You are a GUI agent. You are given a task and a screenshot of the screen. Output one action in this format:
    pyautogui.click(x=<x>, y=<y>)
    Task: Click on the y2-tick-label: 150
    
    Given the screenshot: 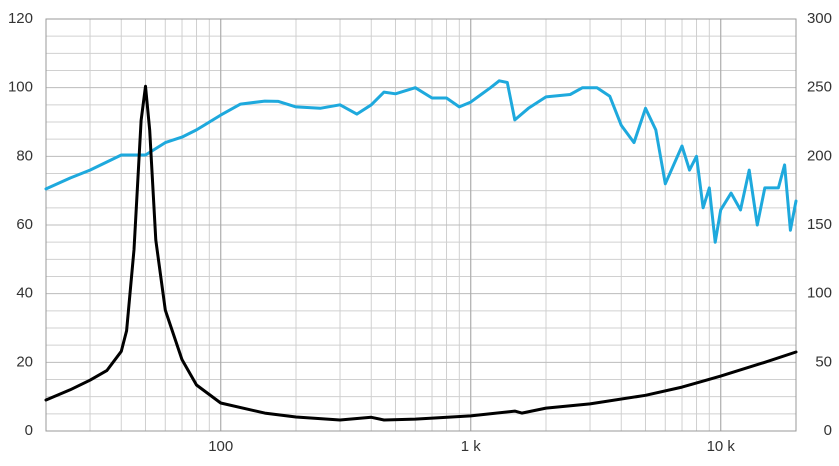 What is the action you would take?
    pyautogui.click(x=819, y=224)
    